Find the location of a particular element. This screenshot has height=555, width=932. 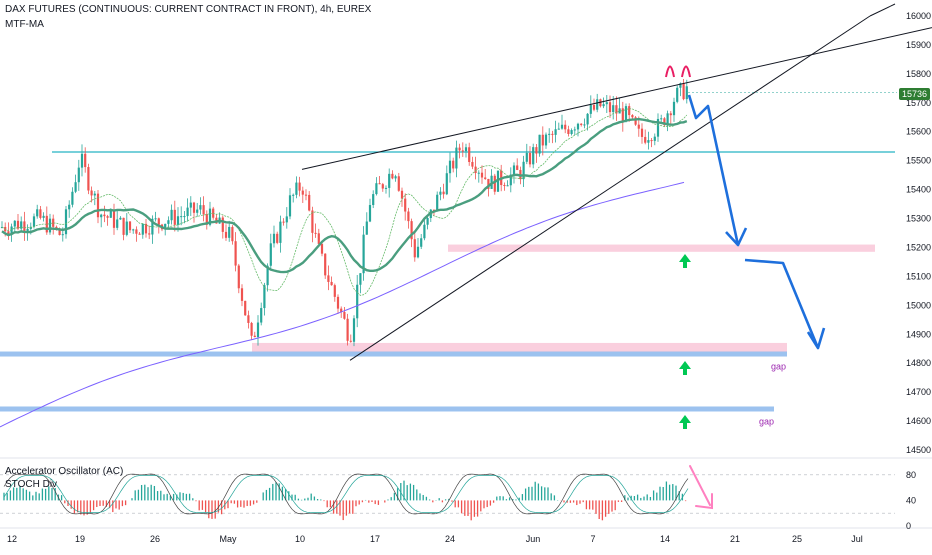

y-tick-label: 14800 is located at coordinates (918, 363).